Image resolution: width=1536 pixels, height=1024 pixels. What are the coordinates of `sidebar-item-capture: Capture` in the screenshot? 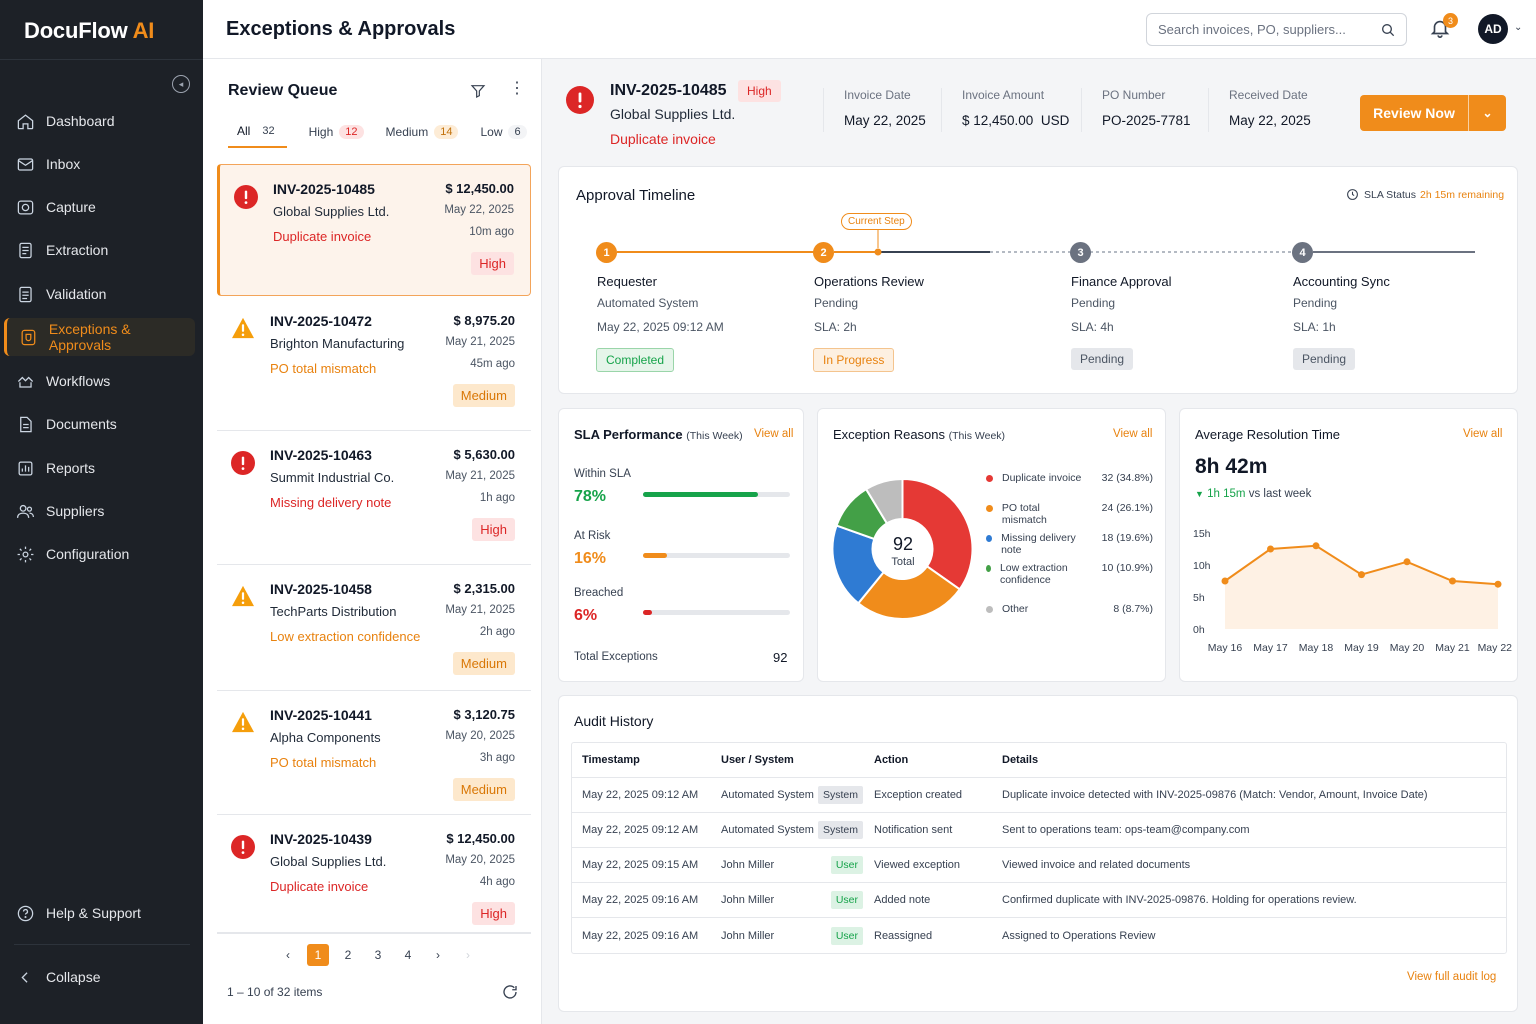 It's located at (99, 207).